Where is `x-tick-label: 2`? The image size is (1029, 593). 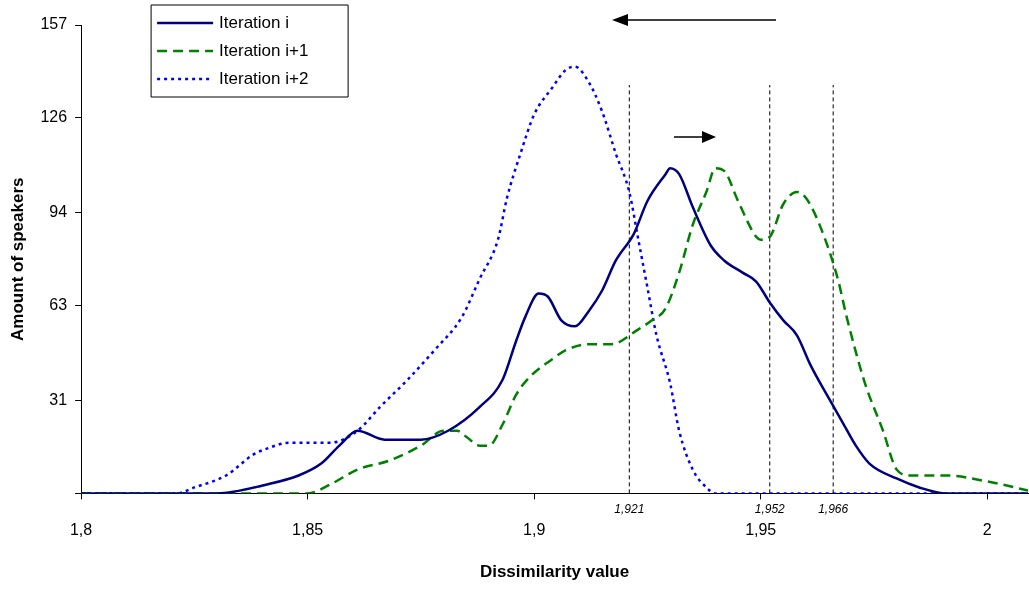 x-tick-label: 2 is located at coordinates (987, 530).